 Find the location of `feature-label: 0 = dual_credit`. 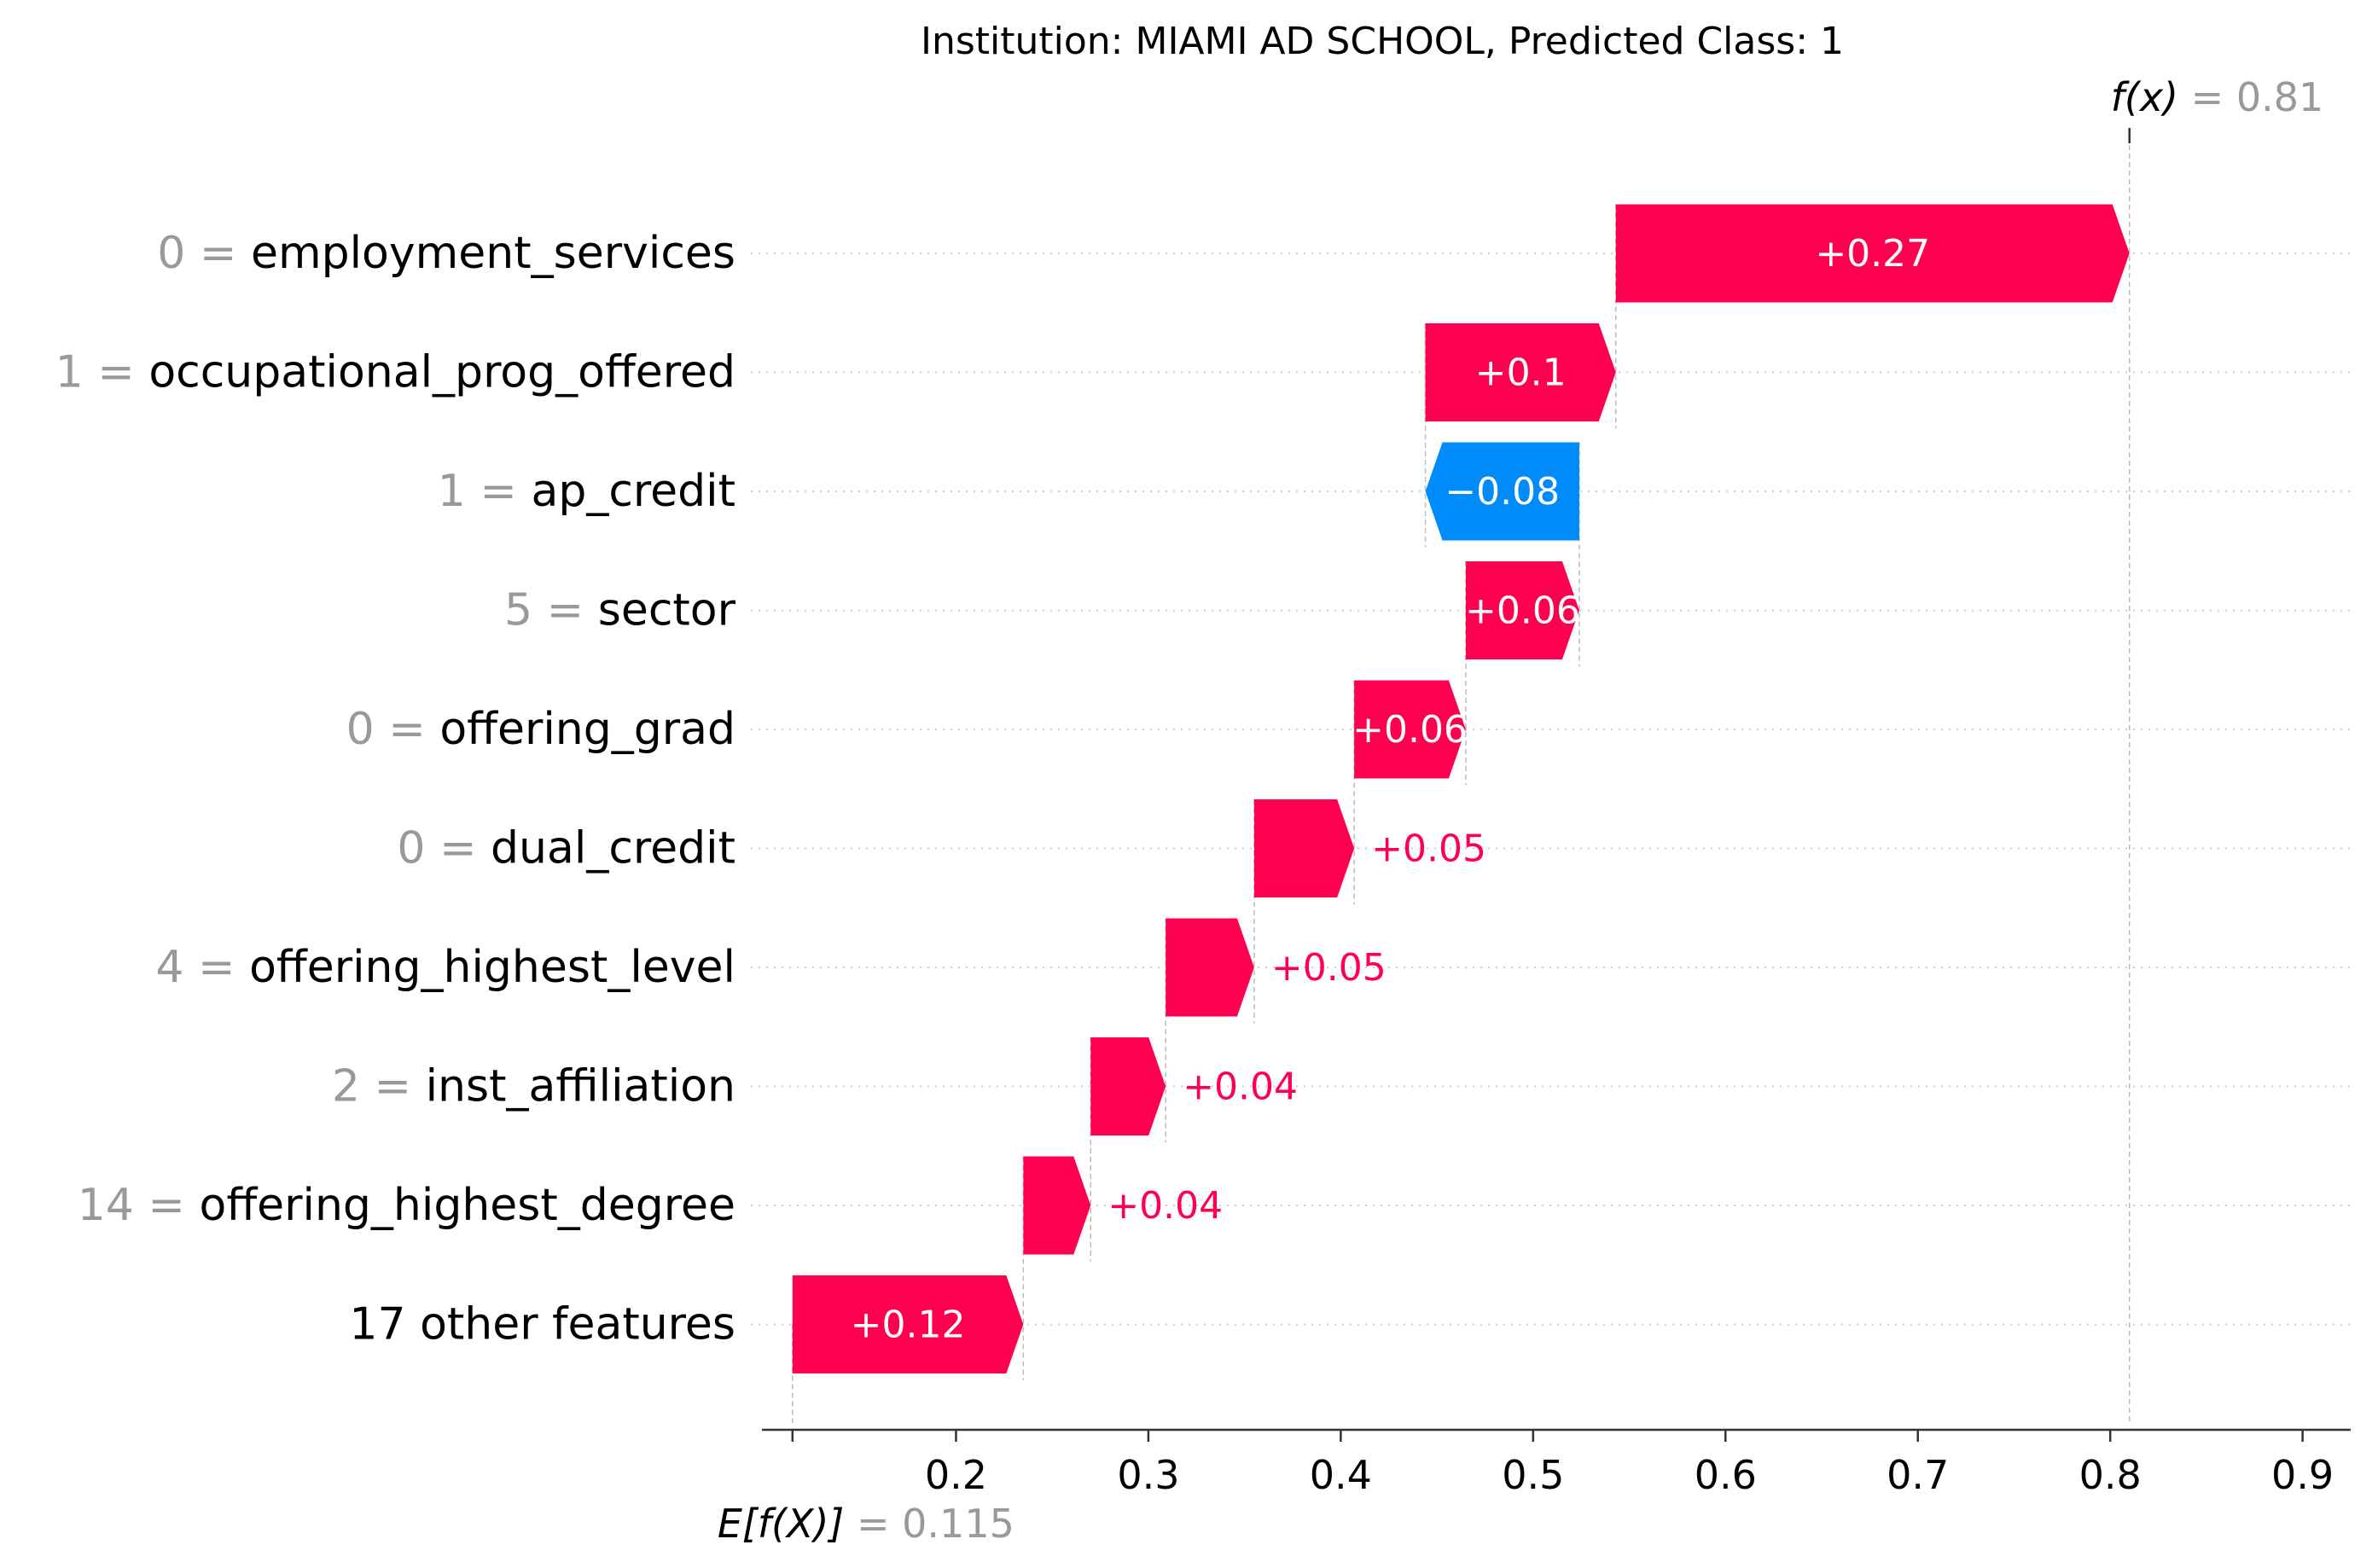

feature-label: 0 = dual_credit is located at coordinates (566, 848).